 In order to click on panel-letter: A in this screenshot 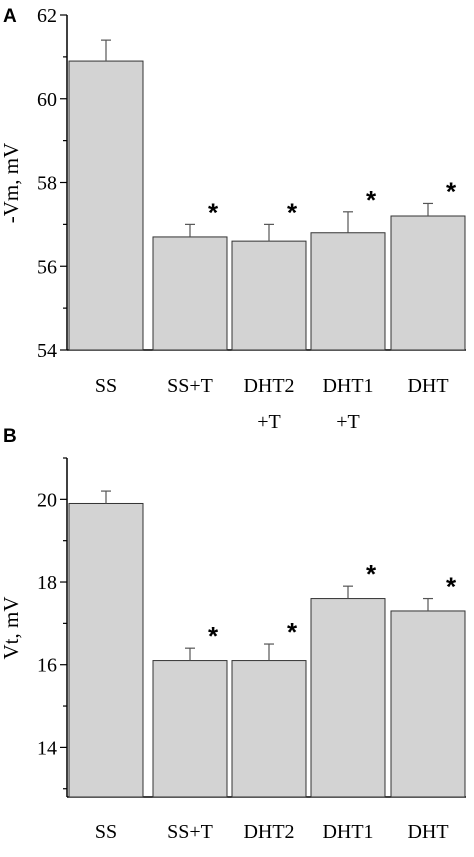, I will do `click(10, 16)`.